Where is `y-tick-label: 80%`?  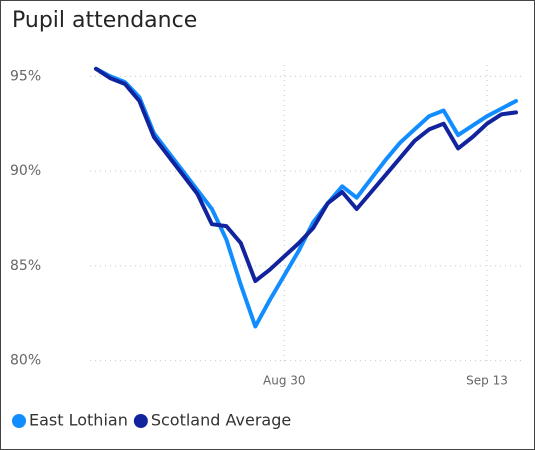 y-tick-label: 80% is located at coordinates (25, 361).